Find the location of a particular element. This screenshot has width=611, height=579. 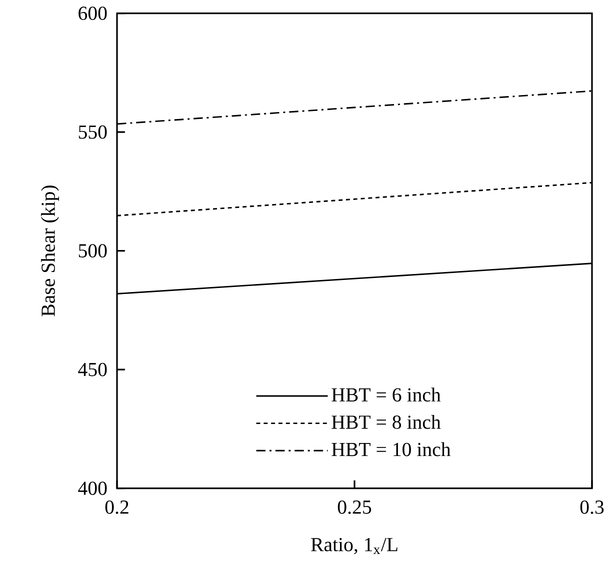

y-tick-label: 450 is located at coordinates (92, 369).